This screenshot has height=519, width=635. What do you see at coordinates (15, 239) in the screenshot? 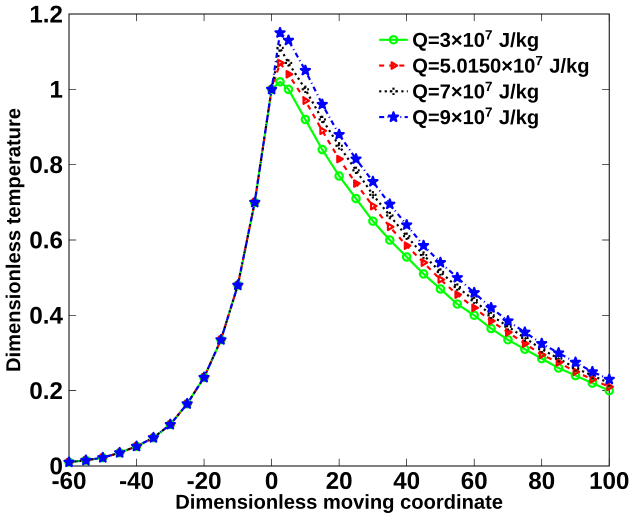
I see `y-axis-title: Dimensionless temperature` at bounding box center [15, 239].